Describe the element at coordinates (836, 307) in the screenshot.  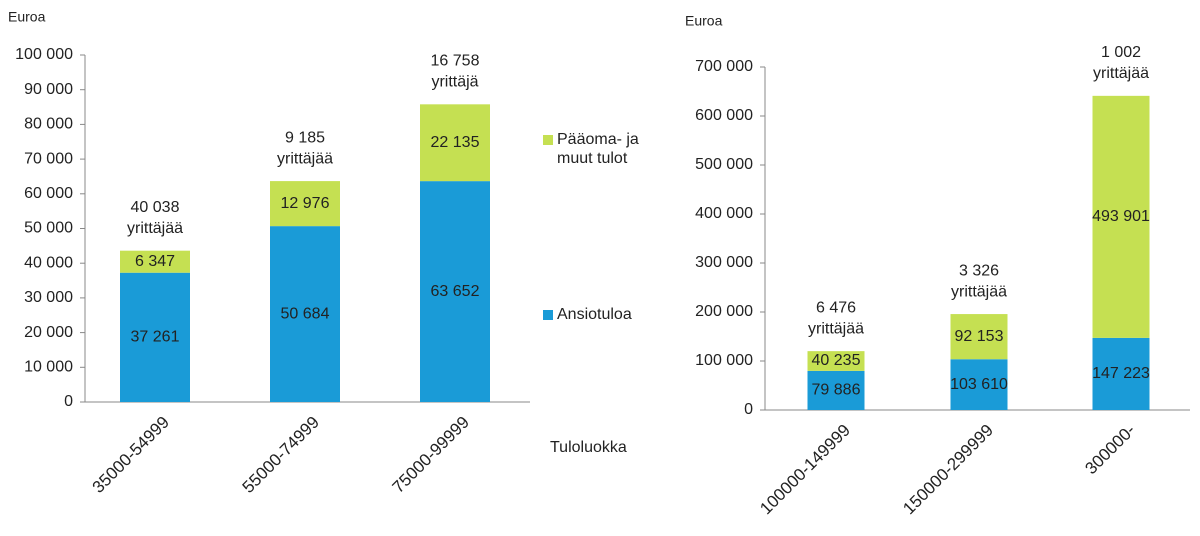
I see `annotation-count: 6 476` at that location.